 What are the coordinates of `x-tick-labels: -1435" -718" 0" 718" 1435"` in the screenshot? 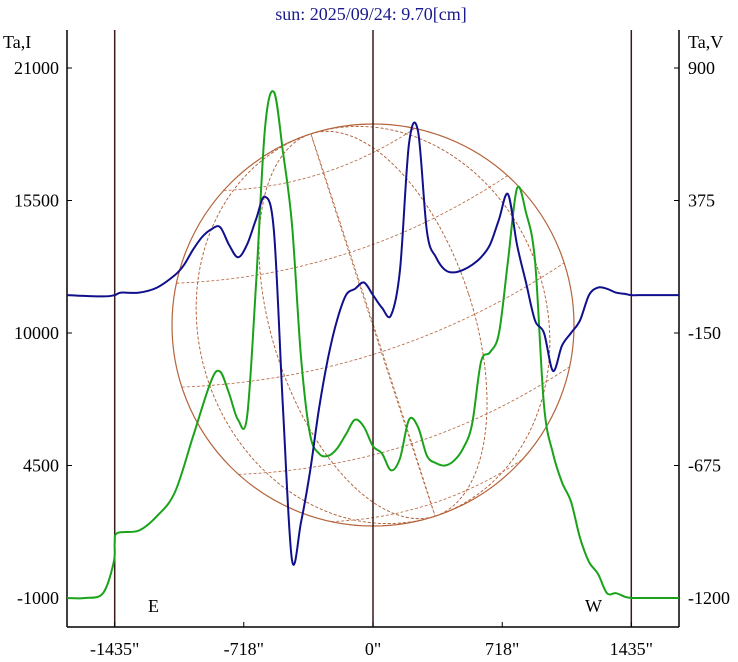 It's located at (371, 640).